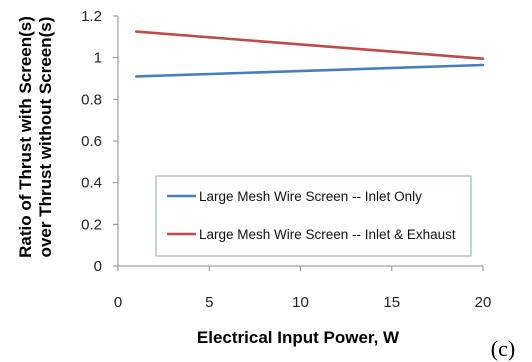 Image resolution: width=532 pixels, height=362 pixels. I want to click on y-tick-label: 0.8, so click(91, 99).